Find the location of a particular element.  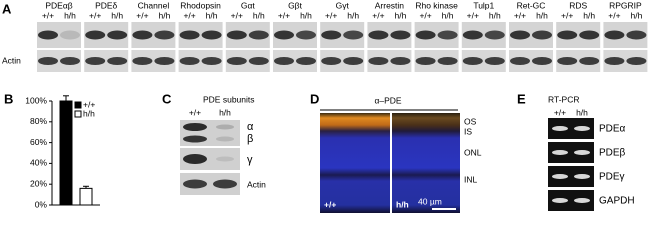

scale-bar-label: 40 µm is located at coordinates (430, 201).